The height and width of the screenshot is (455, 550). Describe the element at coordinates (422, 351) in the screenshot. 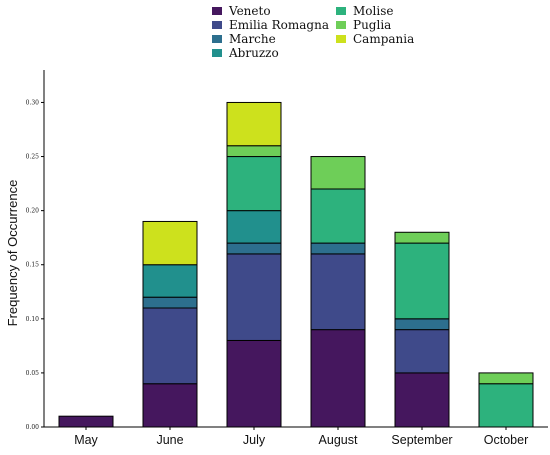

I see `bar-segment-september-emilia-romagna` at that location.